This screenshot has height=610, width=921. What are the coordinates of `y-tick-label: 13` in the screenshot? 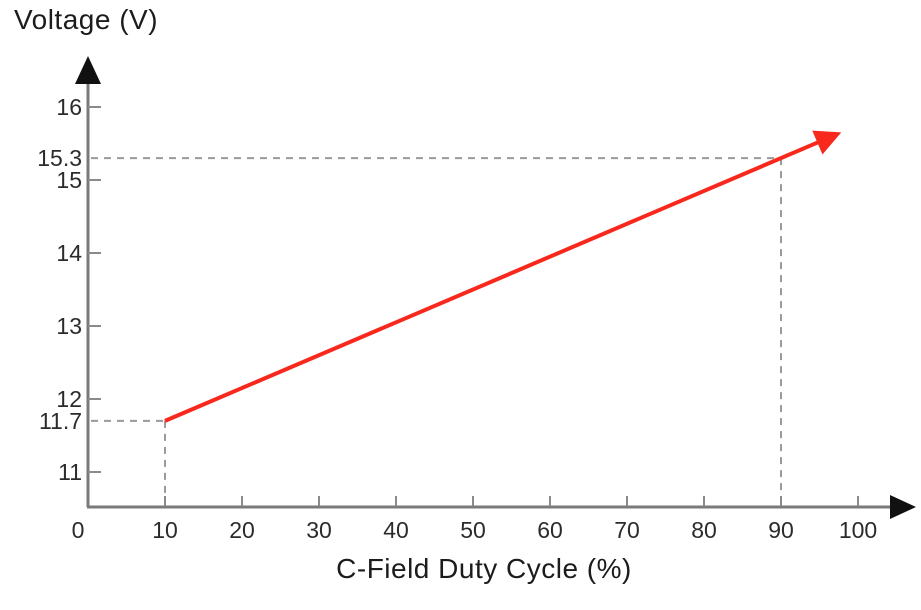 It's located at (69, 326).